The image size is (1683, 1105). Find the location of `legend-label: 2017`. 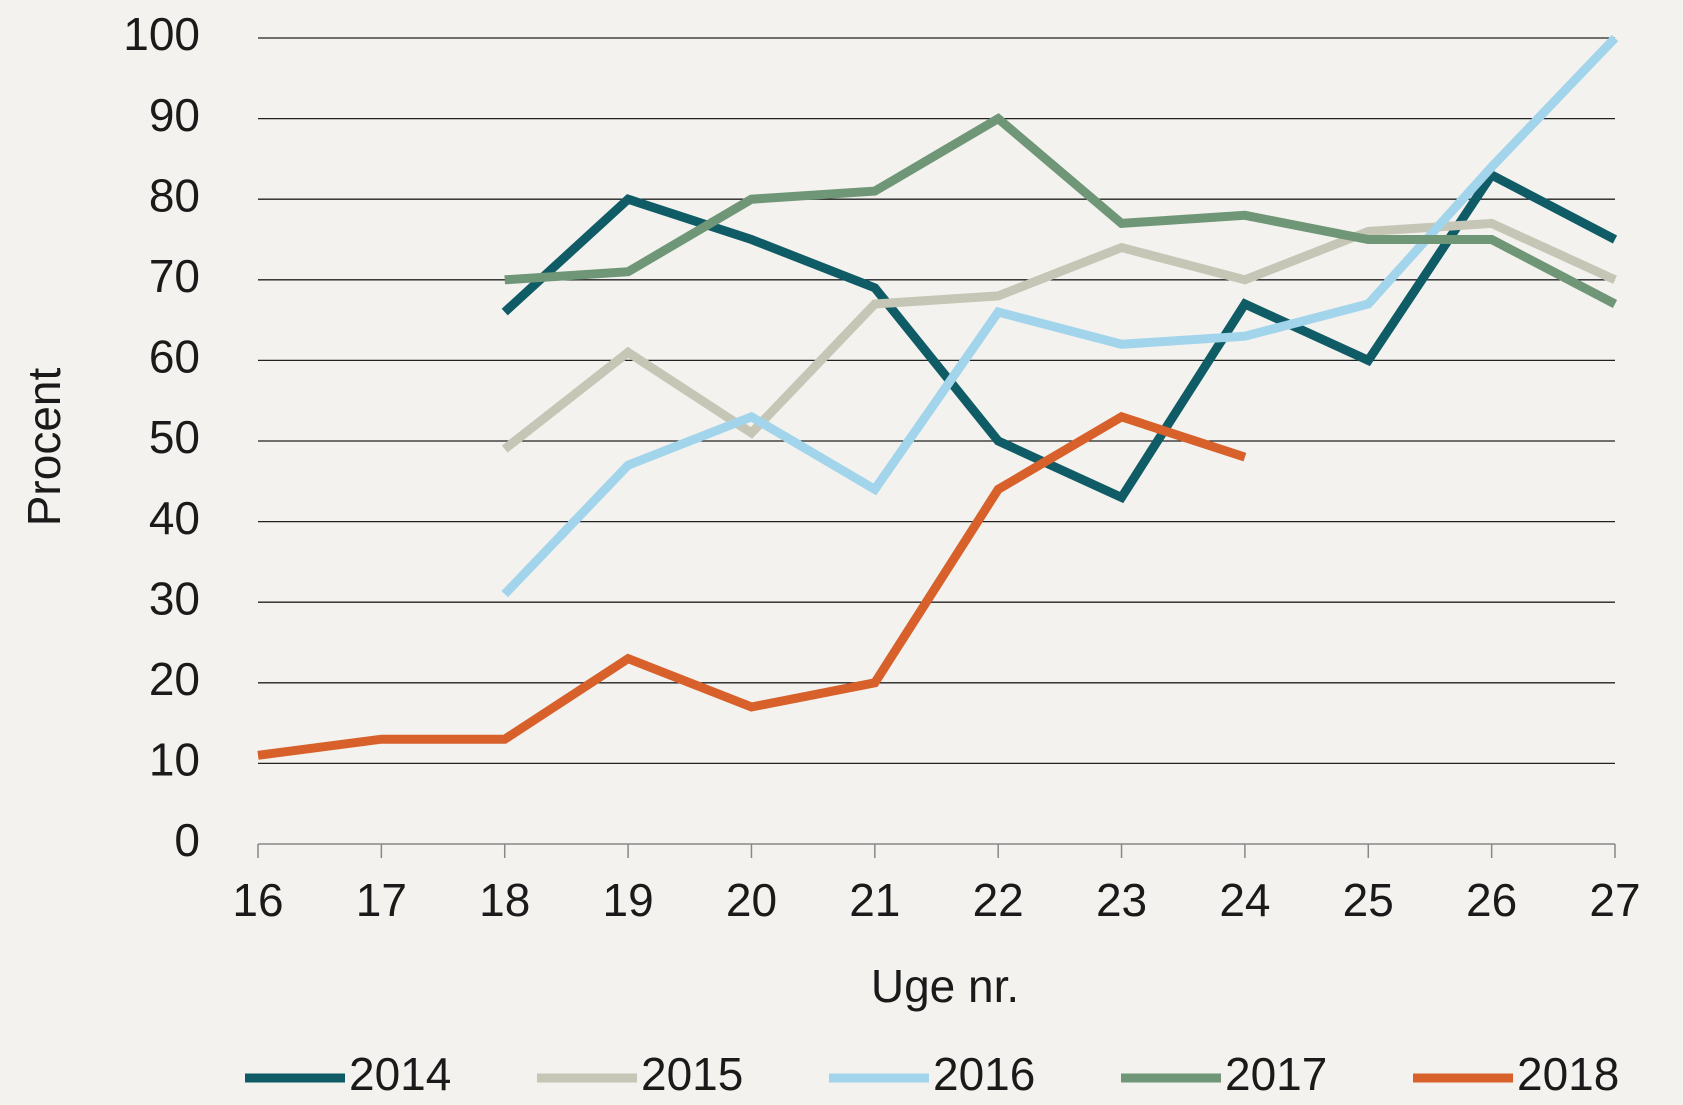

legend-label: 2017 is located at coordinates (1276, 1074).